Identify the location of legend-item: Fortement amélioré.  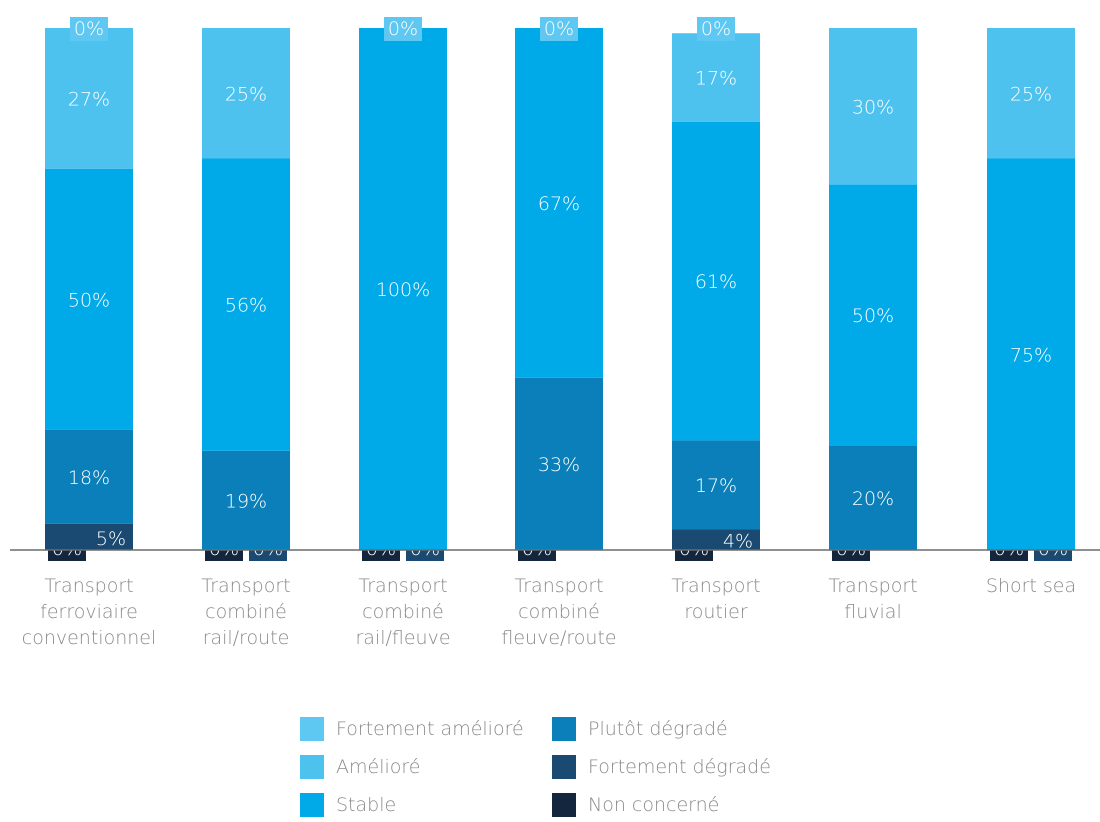
(412, 729).